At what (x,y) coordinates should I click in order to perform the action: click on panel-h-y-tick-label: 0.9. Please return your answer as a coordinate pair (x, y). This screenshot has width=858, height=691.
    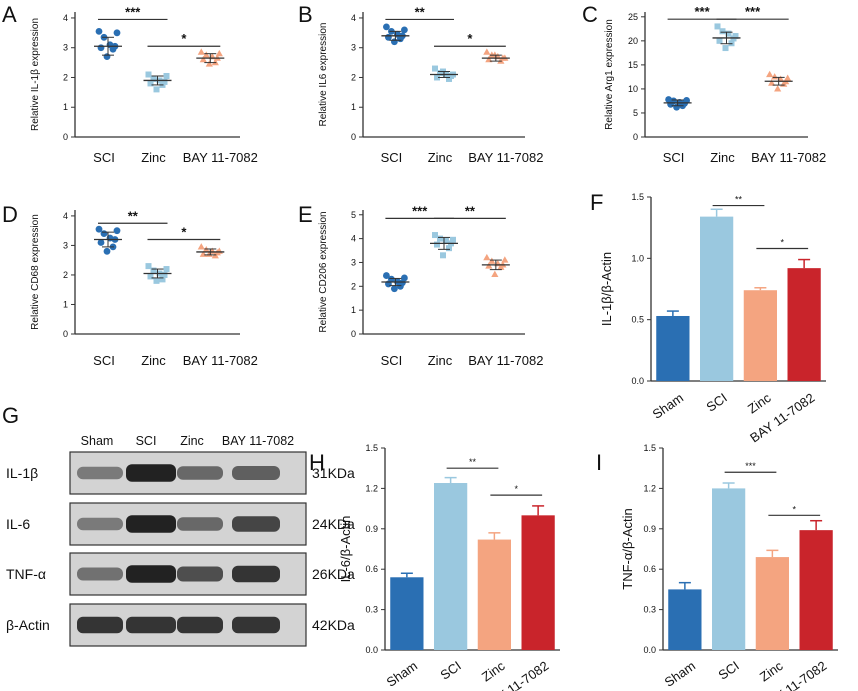
    Looking at the image, I should click on (371, 529).